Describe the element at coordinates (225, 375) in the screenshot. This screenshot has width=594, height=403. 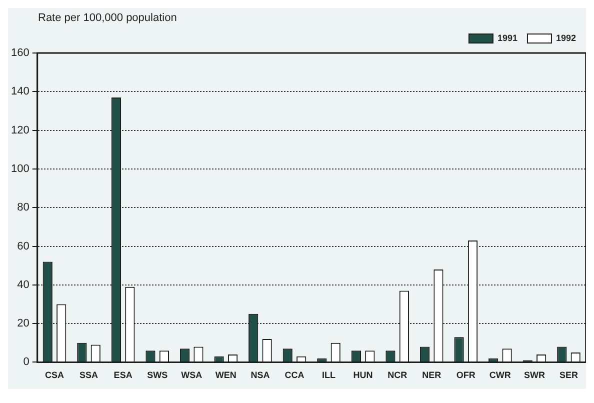
I see `x-tick-label: WEN` at that location.